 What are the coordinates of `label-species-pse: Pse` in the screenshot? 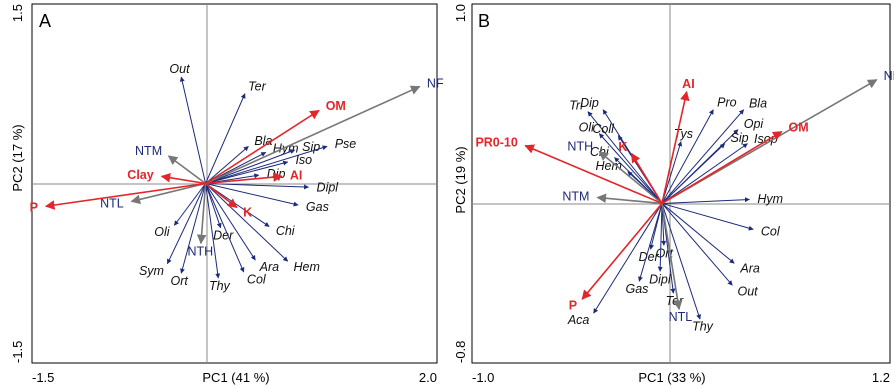 It's located at (346, 144).